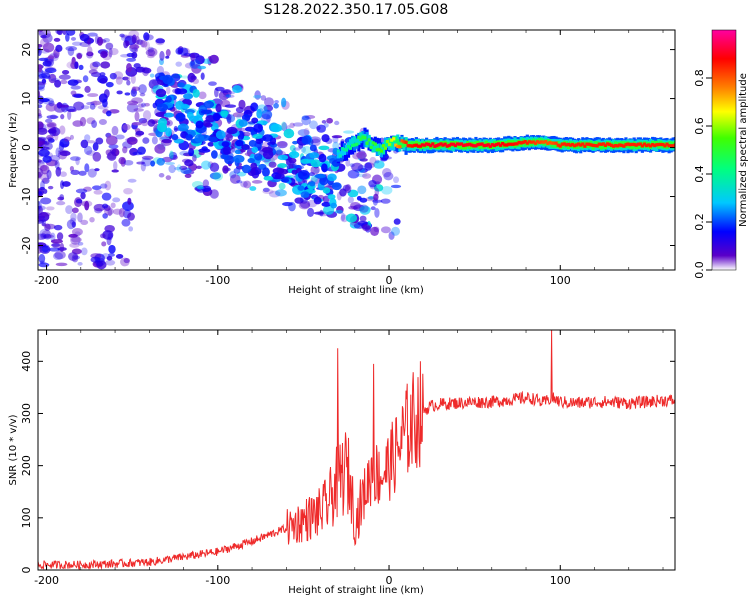 Image resolution: width=750 pixels, height=600 pixels. Describe the element at coordinates (26, 197) in the screenshot. I see `spectrogram-y-tick-label: -10` at that location.